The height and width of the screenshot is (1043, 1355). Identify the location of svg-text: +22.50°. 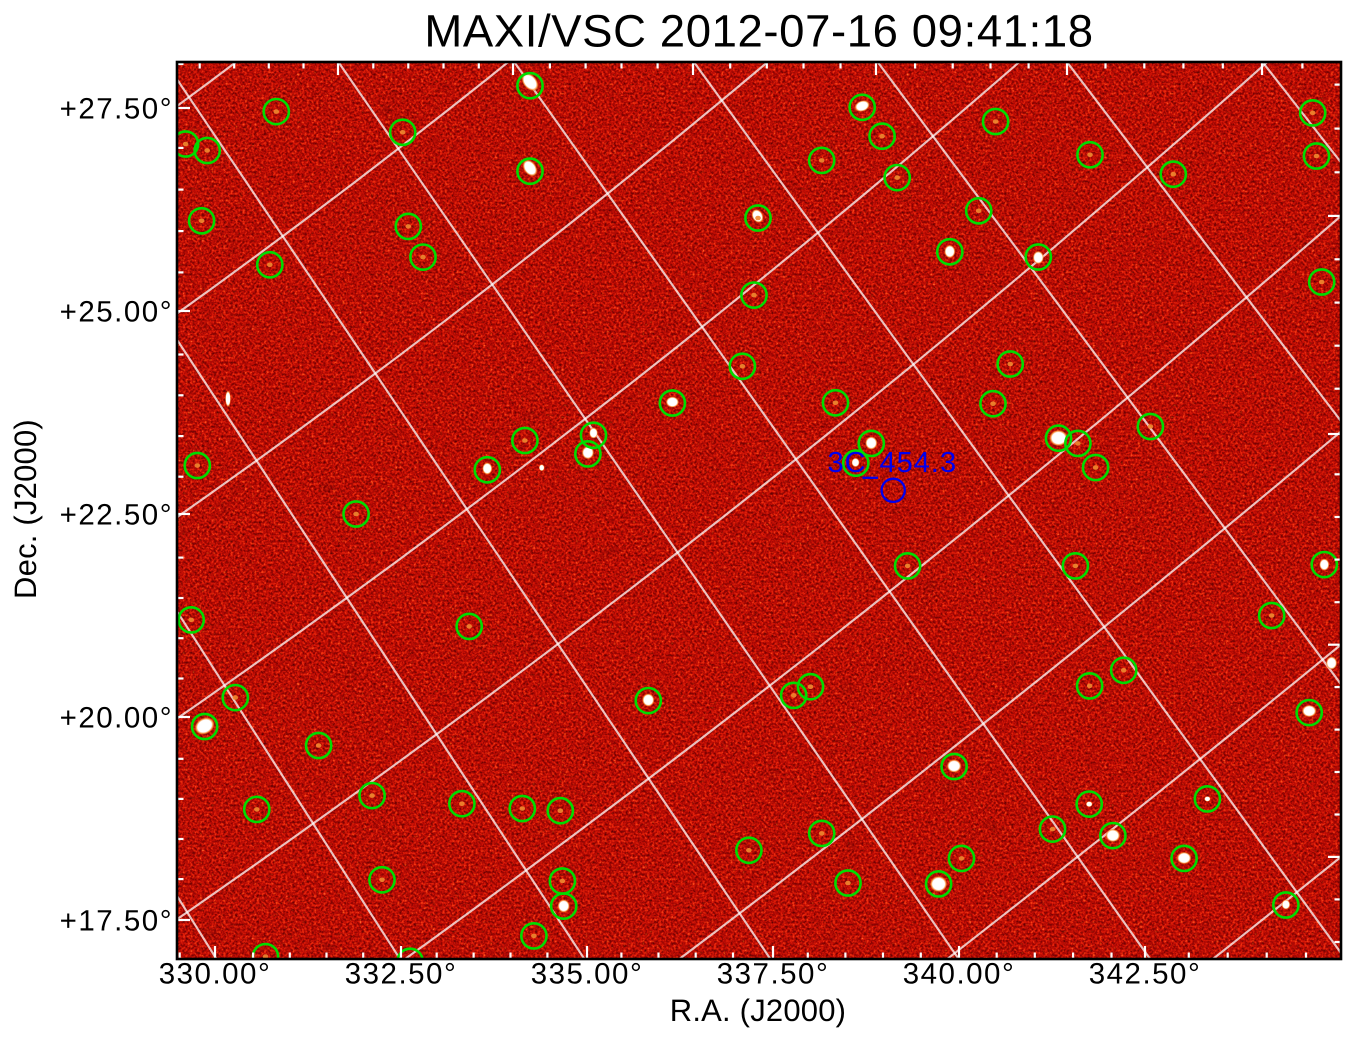
(116, 515).